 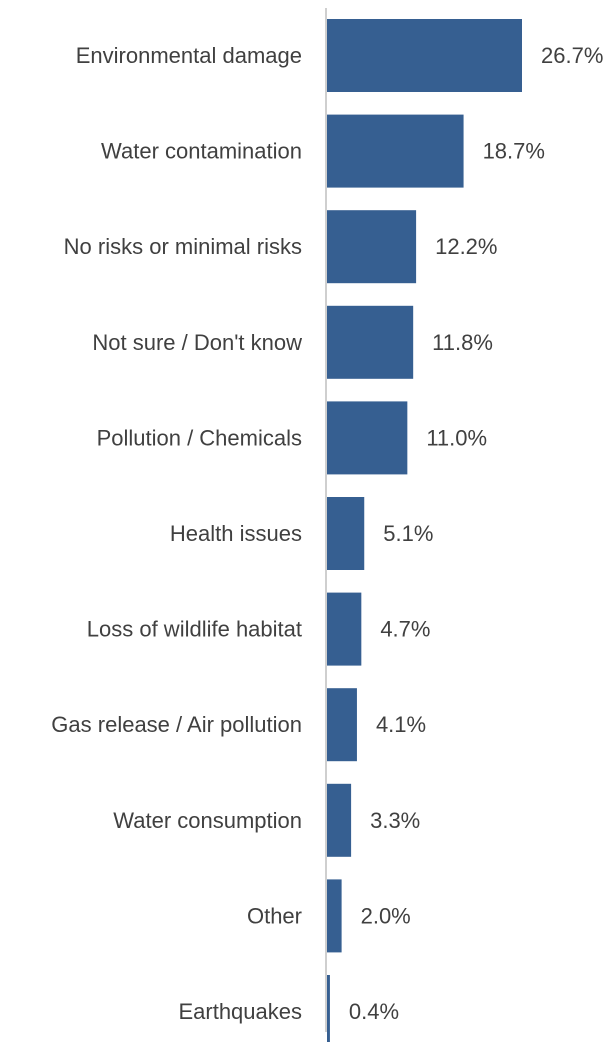 What do you see at coordinates (386, 915) in the screenshot?
I see `value-label-9: 2.0%` at bounding box center [386, 915].